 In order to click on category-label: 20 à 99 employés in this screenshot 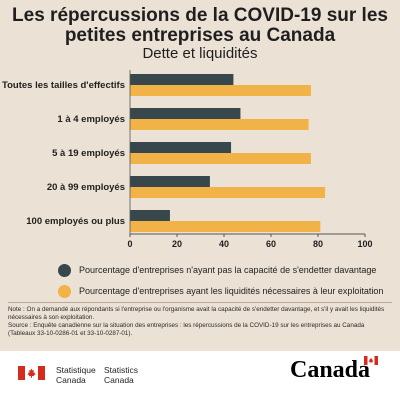, I will do `click(86, 187)`.